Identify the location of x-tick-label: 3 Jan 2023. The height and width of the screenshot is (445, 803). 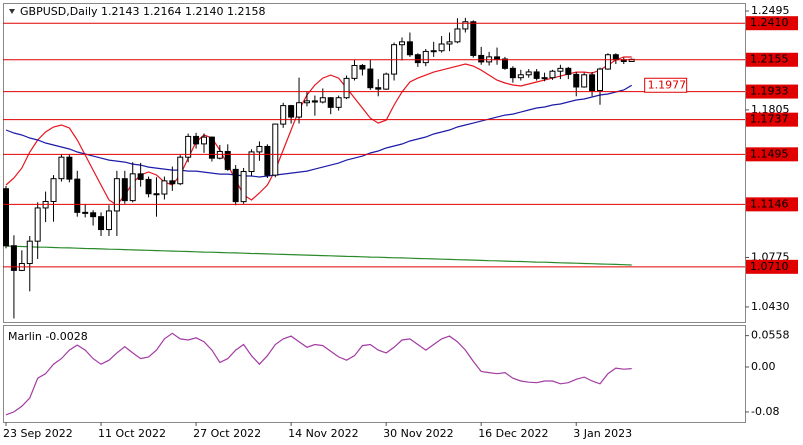
(602, 433).